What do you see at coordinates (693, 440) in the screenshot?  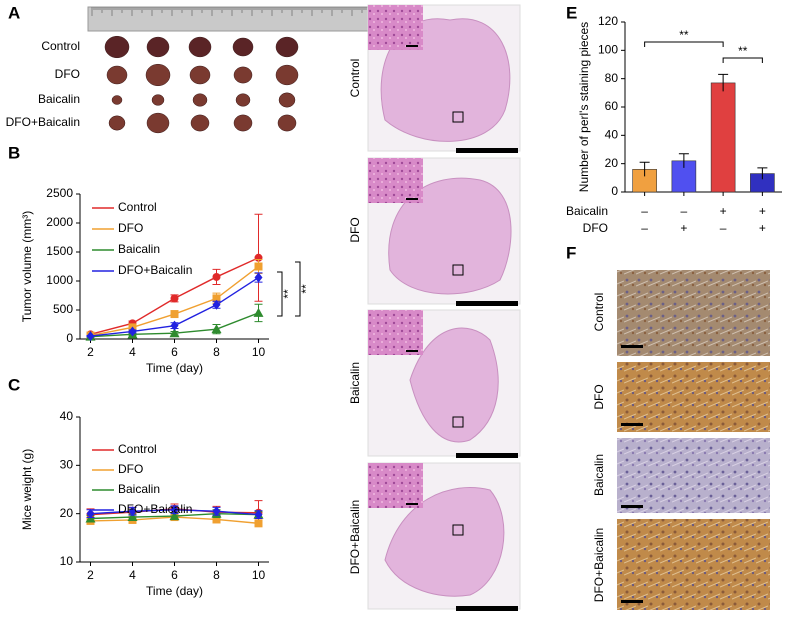 I see `stain-image` at bounding box center [693, 440].